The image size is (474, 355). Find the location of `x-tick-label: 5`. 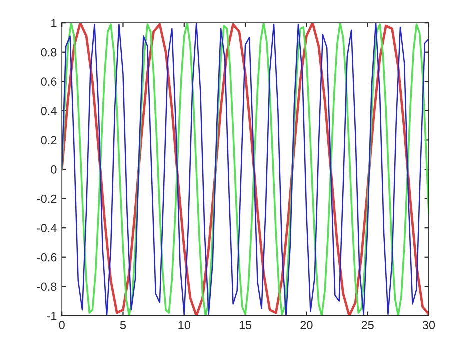

x-tick-label: 5 is located at coordinates (123, 325).